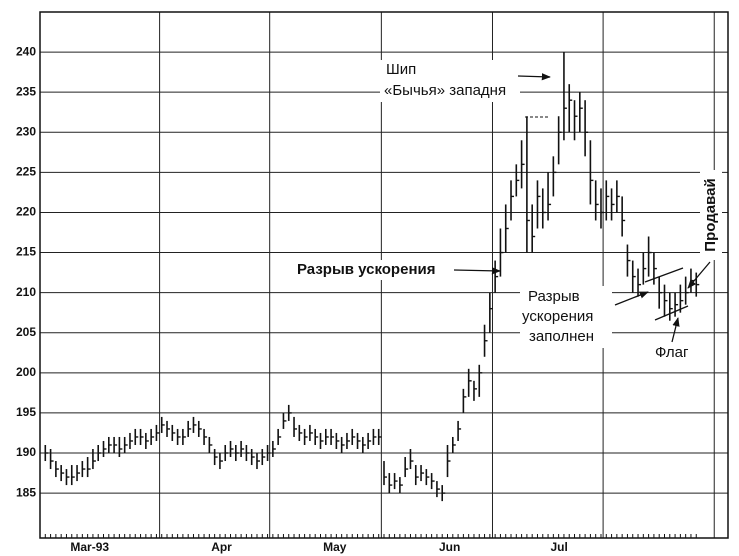 The image size is (739, 556). What do you see at coordinates (26, 212) in the screenshot?
I see `y-tick-label: 220` at bounding box center [26, 212].